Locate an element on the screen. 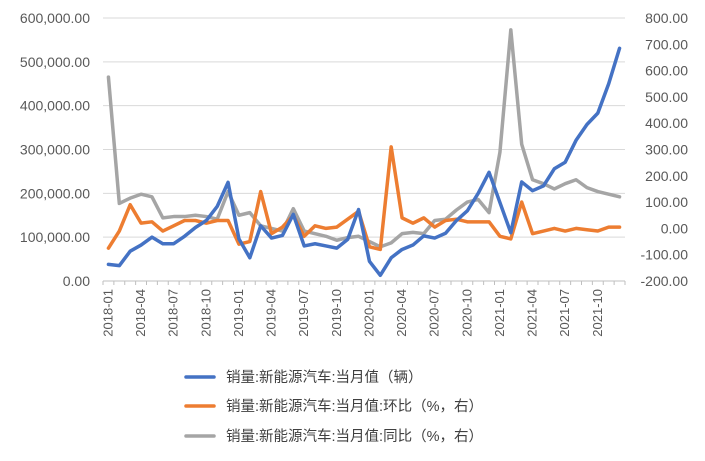 The image size is (705, 461). x-tick-label: 2020-10 is located at coordinates (466, 313).